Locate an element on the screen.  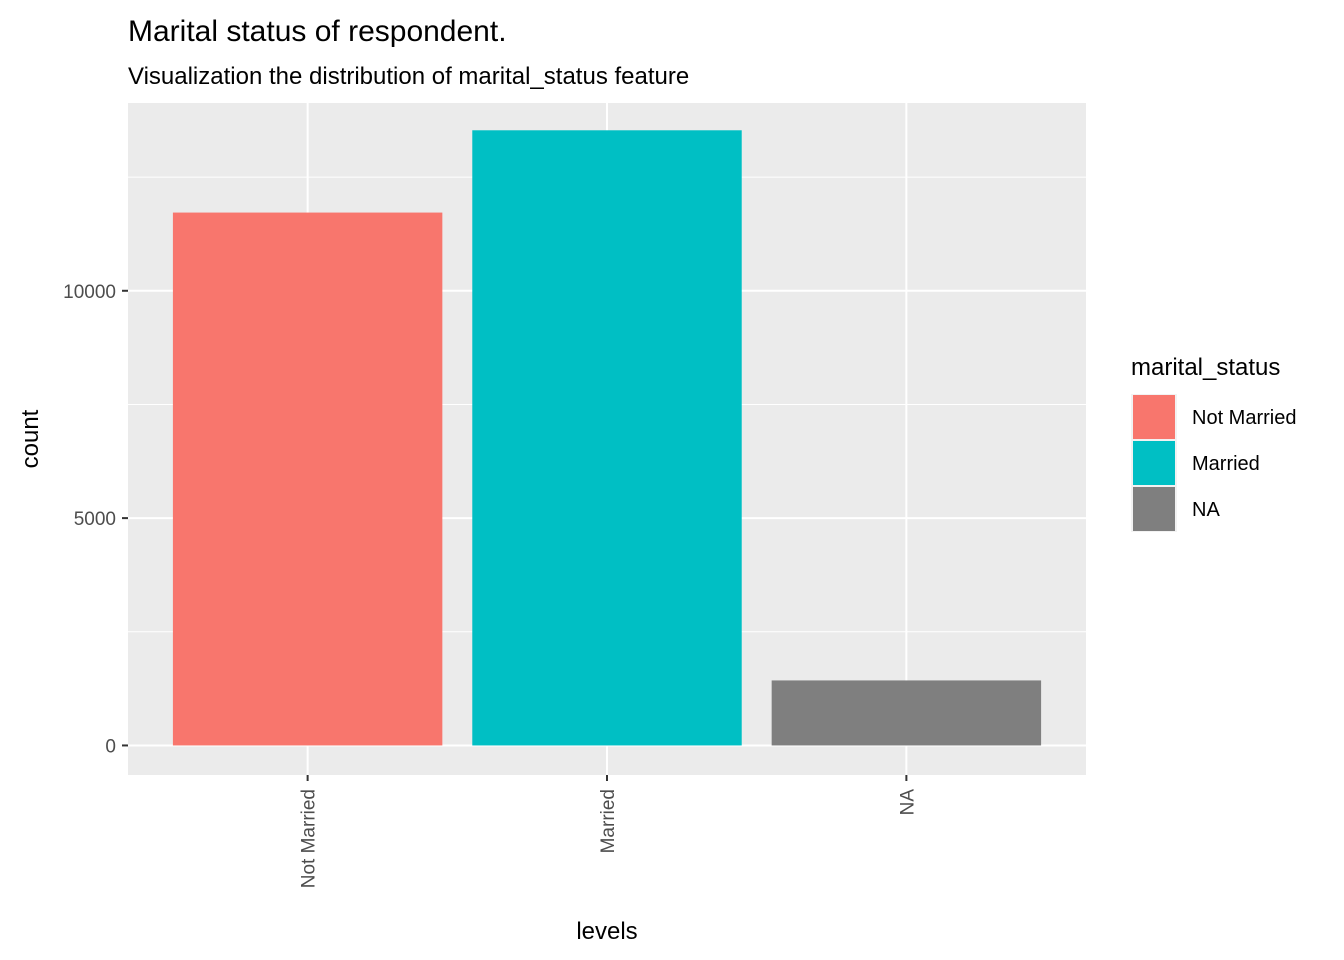
x-tick-label: Not Married is located at coordinates (309, 838).